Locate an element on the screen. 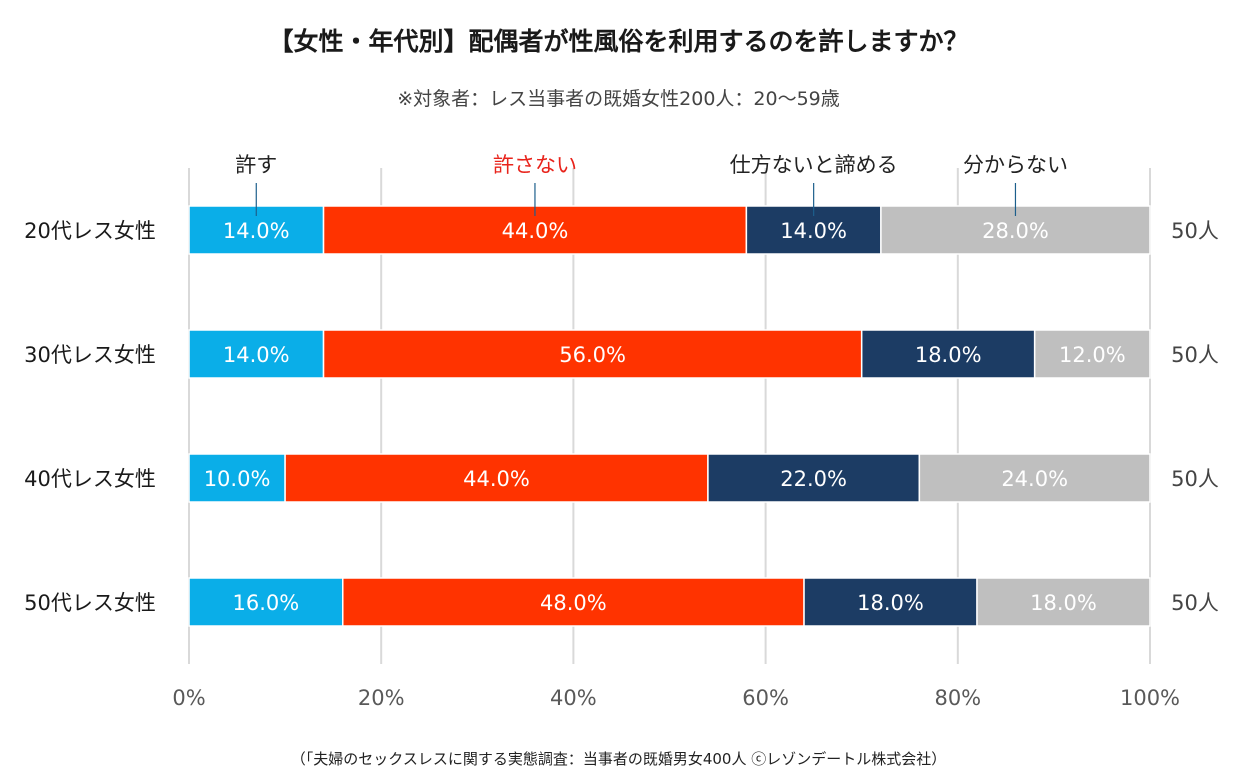 The width and height of the screenshot is (1237, 777). x-tick-label: 80% is located at coordinates (957, 698).